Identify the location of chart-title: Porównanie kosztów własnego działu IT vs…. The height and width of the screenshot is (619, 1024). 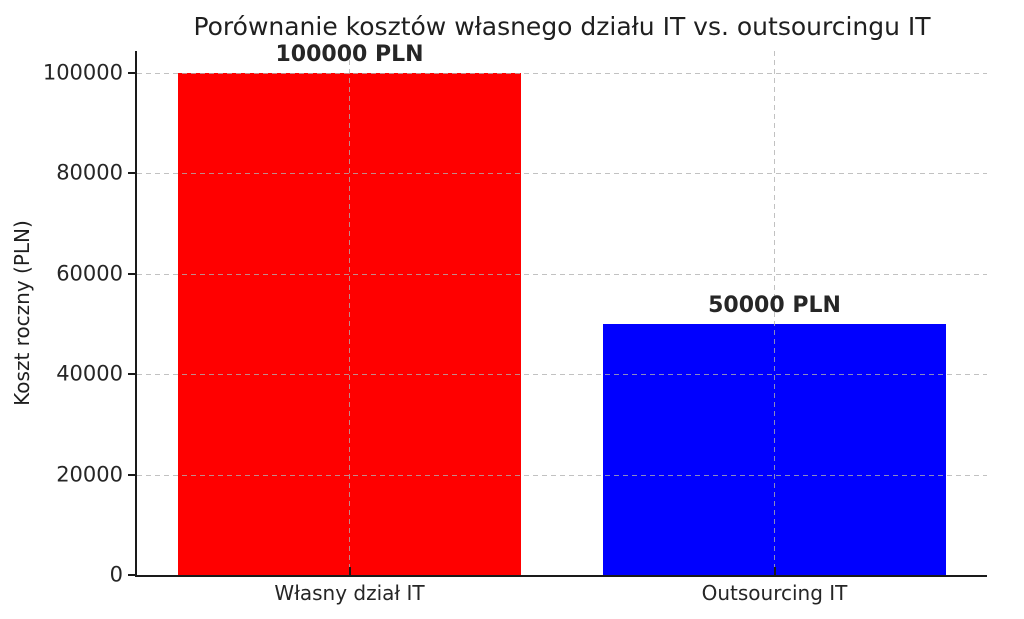
(562, 26).